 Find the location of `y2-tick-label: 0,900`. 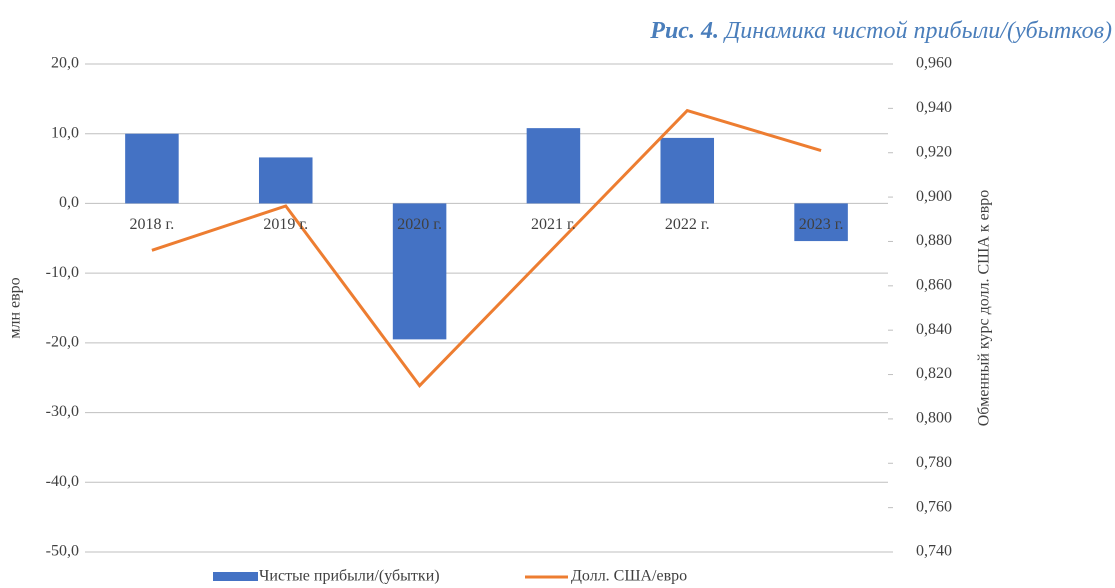

y2-tick-label: 0,900 is located at coordinates (934, 196).